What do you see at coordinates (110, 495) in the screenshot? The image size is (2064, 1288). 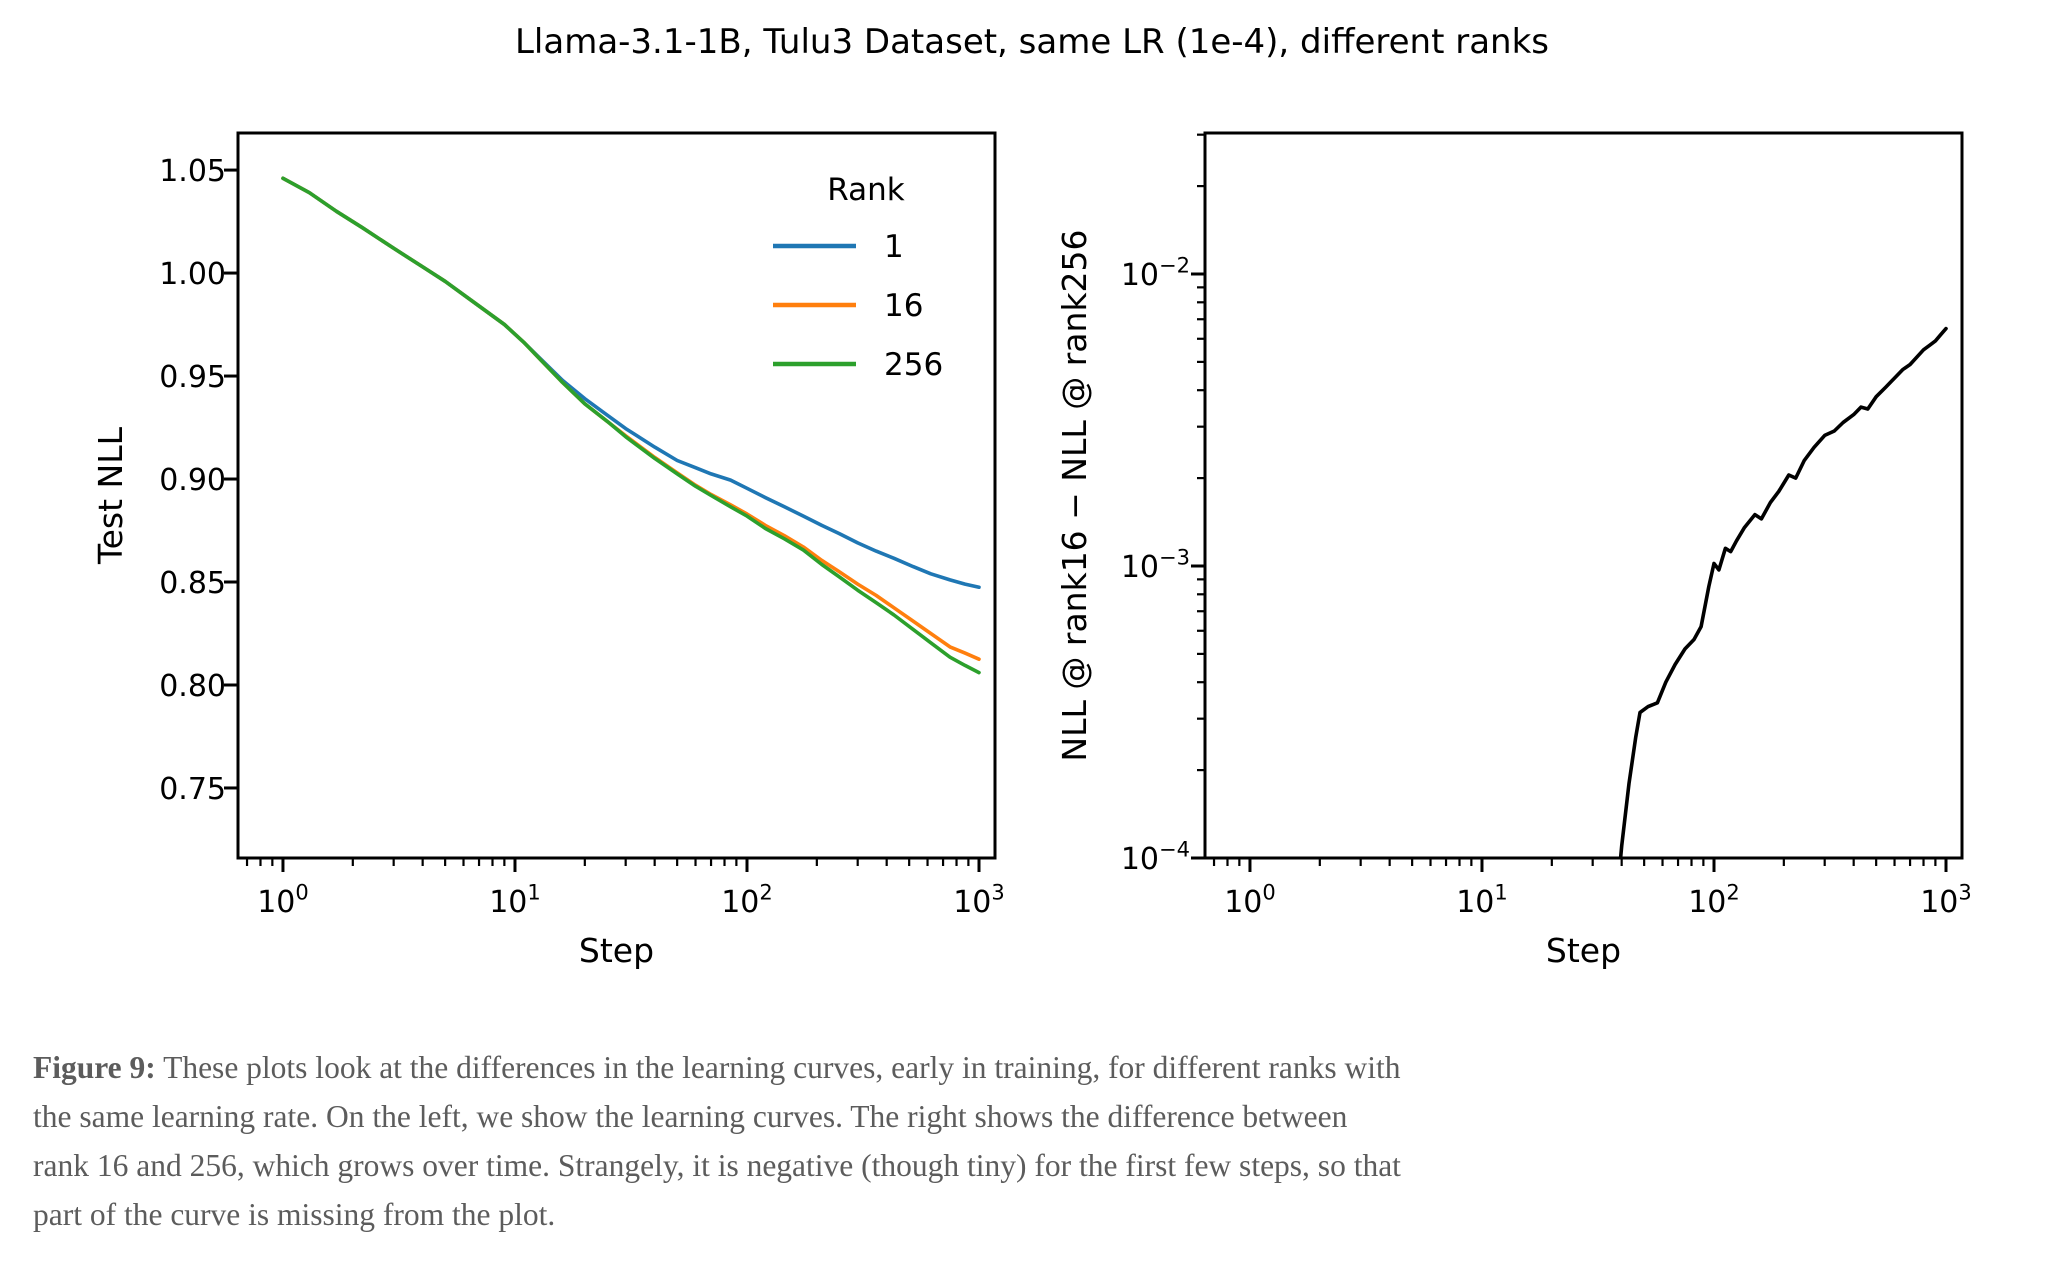 I see `y-axis-label: Test NLL` at bounding box center [110, 495].